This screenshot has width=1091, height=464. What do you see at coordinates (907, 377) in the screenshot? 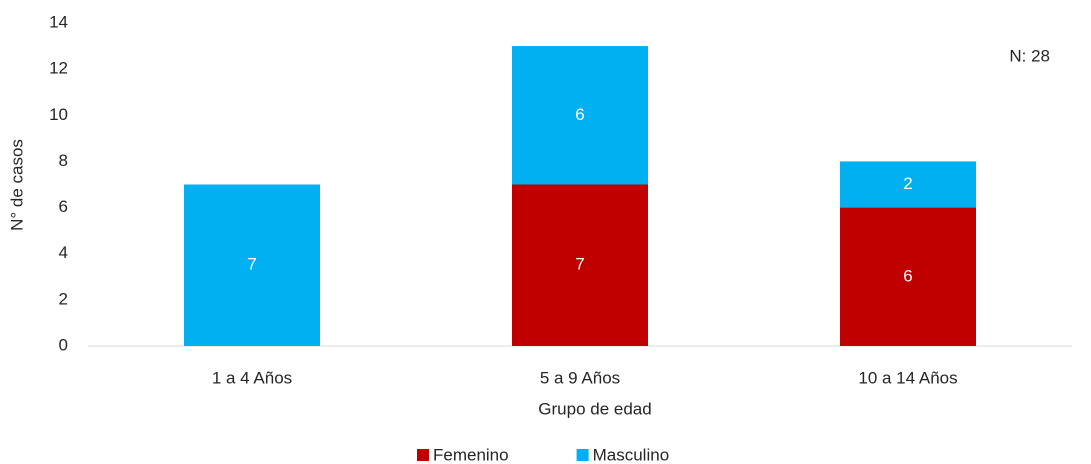
I see `x-tick-label: 10 a 14 Años` at bounding box center [907, 377].